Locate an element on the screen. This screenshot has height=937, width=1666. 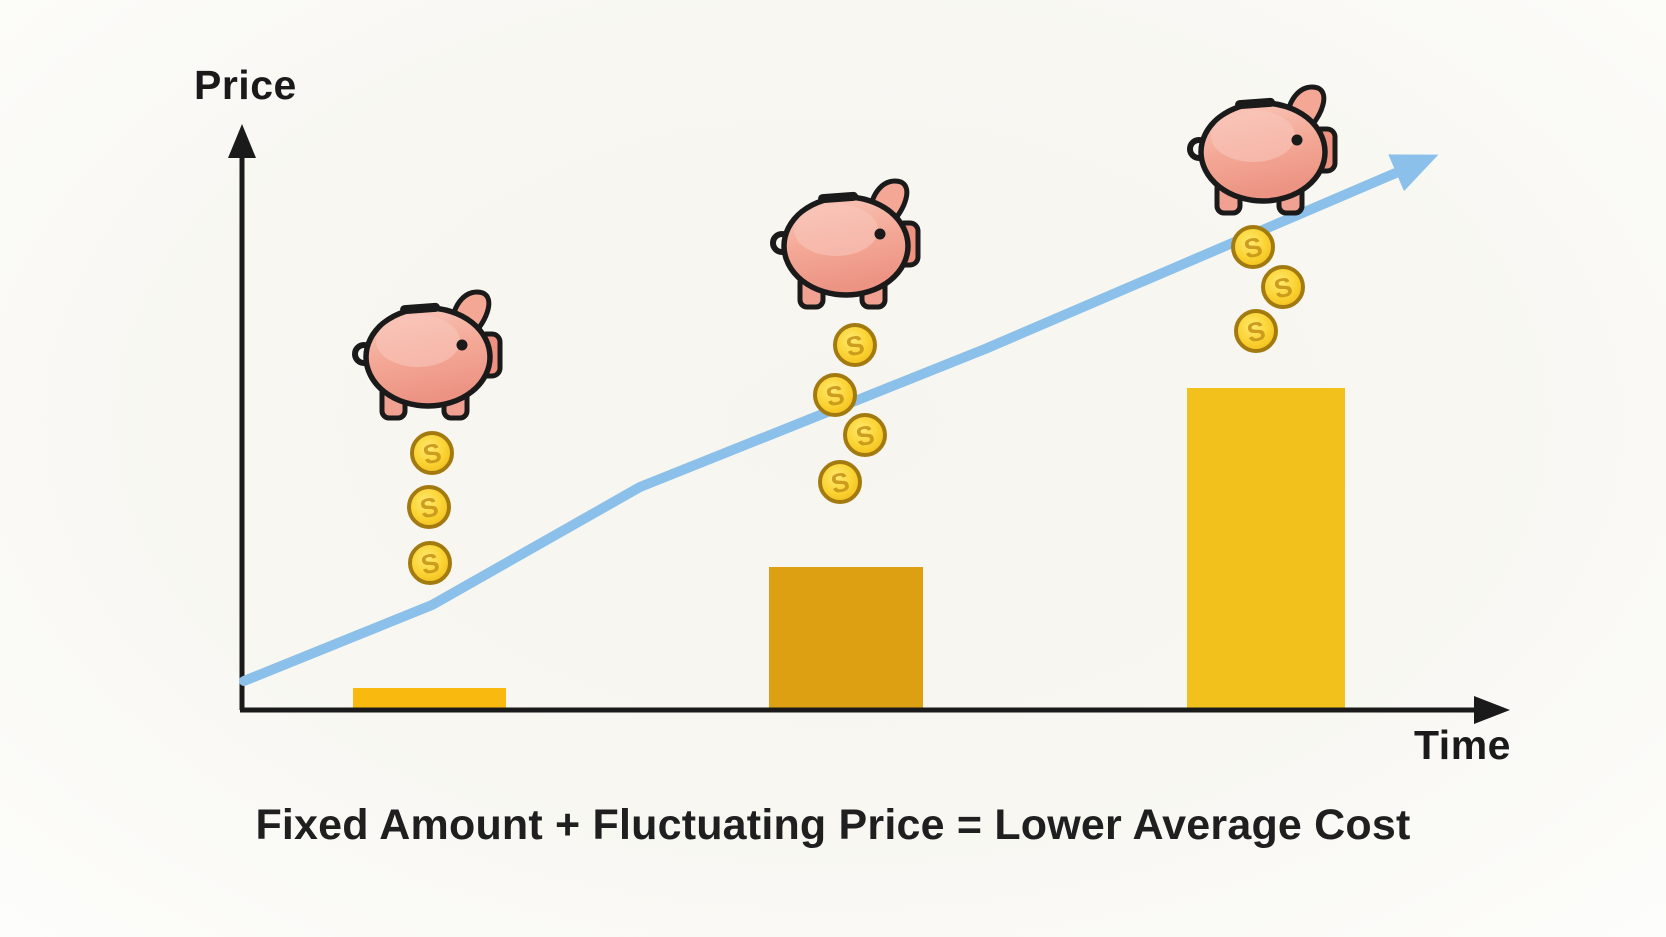
coin-icon-1-2: S is located at coordinates (429, 507).